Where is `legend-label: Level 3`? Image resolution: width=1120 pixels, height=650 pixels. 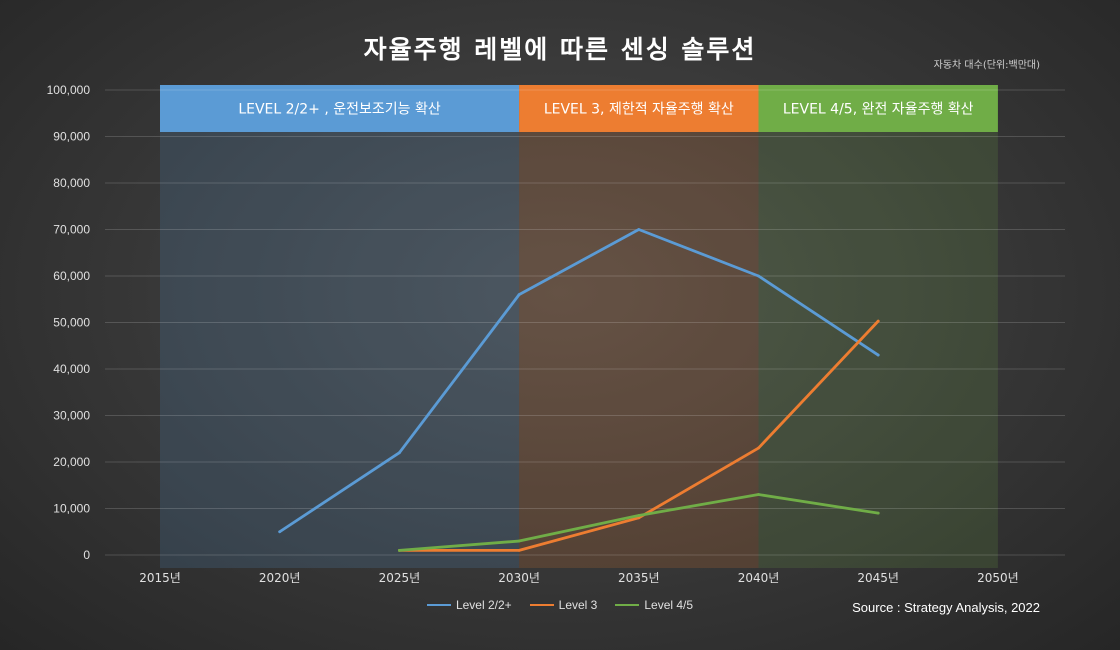 legend-label: Level 3 is located at coordinates (578, 605).